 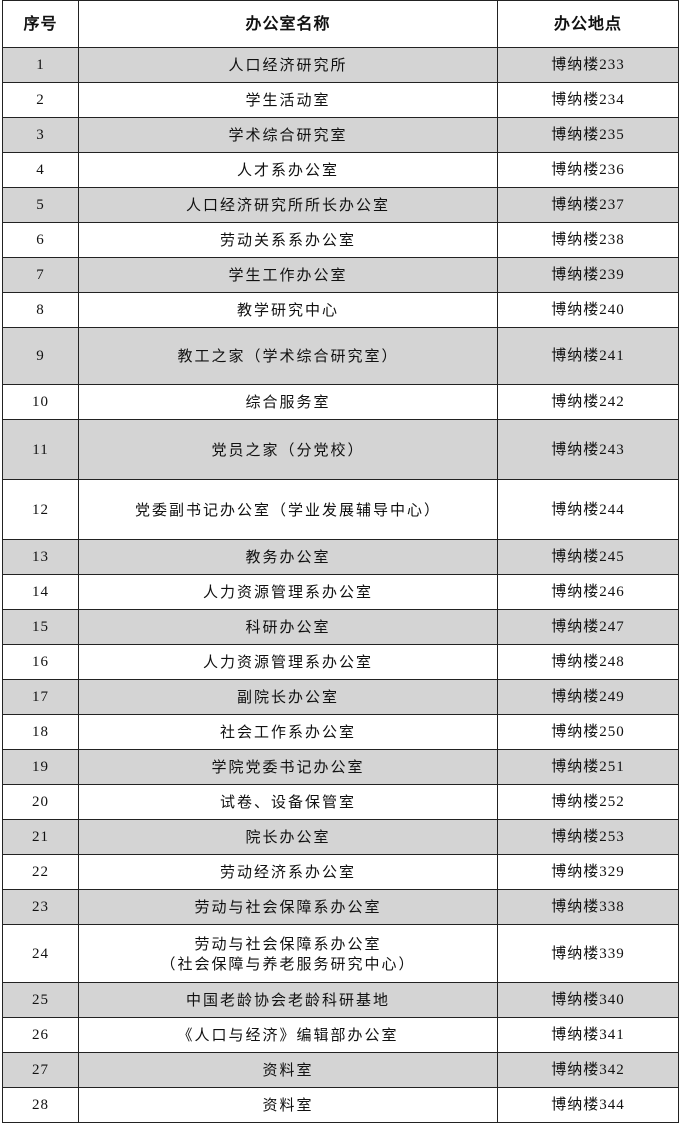 What do you see at coordinates (288, 767) in the screenshot?
I see `office-name: 学院党委书记办公室` at bounding box center [288, 767].